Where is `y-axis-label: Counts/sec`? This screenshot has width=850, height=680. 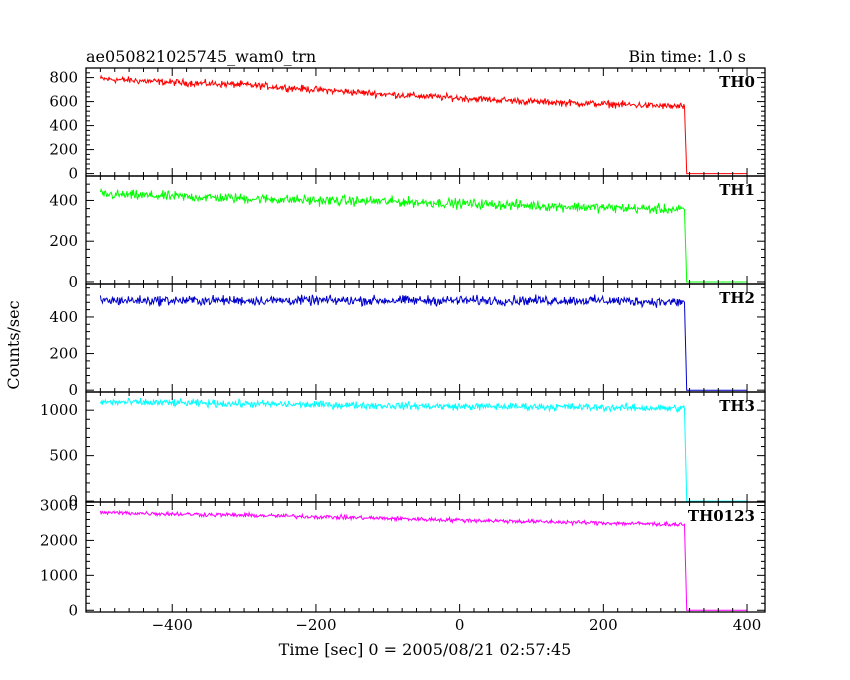 y-axis-label: Counts/sec is located at coordinates (13, 344).